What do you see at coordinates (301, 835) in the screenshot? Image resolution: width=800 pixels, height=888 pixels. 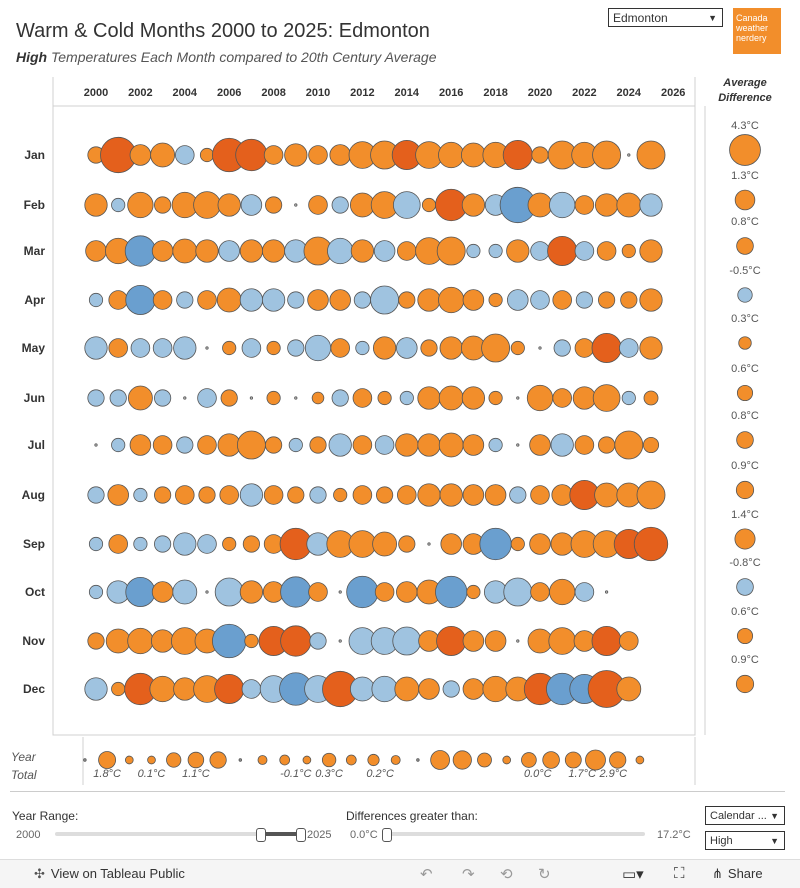 I see `year-range-handle-end` at bounding box center [301, 835].